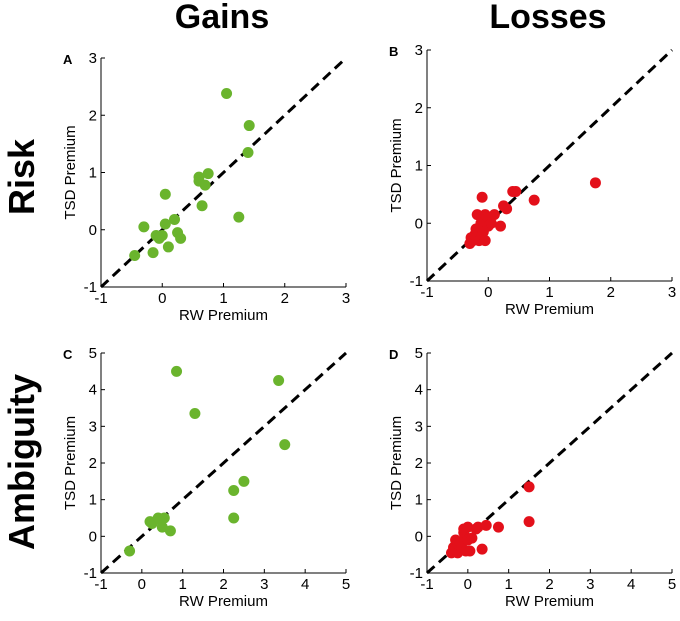  I want to click on panel-letter: B, so click(393, 51).